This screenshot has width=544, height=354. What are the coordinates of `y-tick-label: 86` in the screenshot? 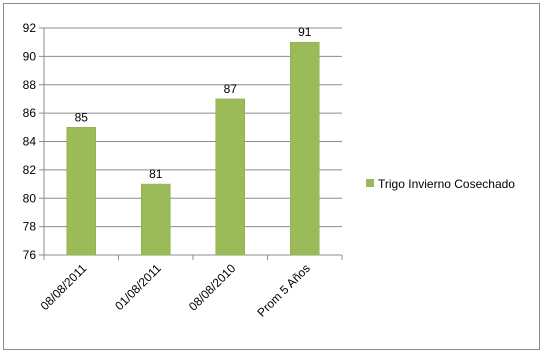 It's located at (30, 113).